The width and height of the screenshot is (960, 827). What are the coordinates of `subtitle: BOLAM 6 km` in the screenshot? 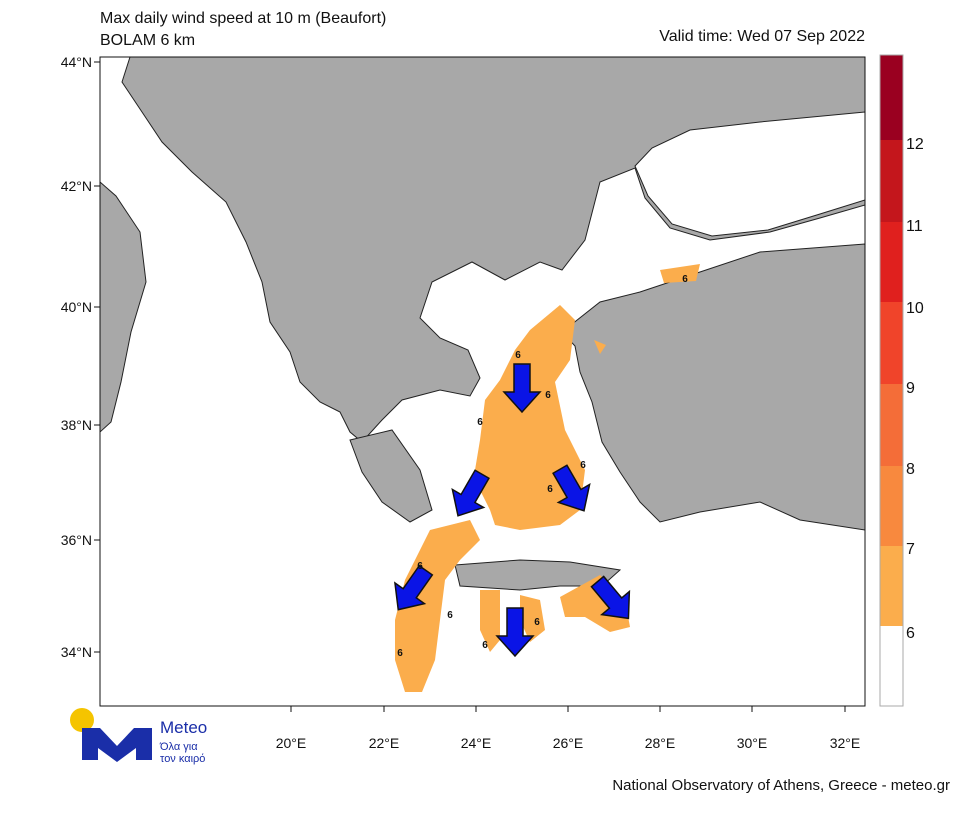 It's located at (147, 40).